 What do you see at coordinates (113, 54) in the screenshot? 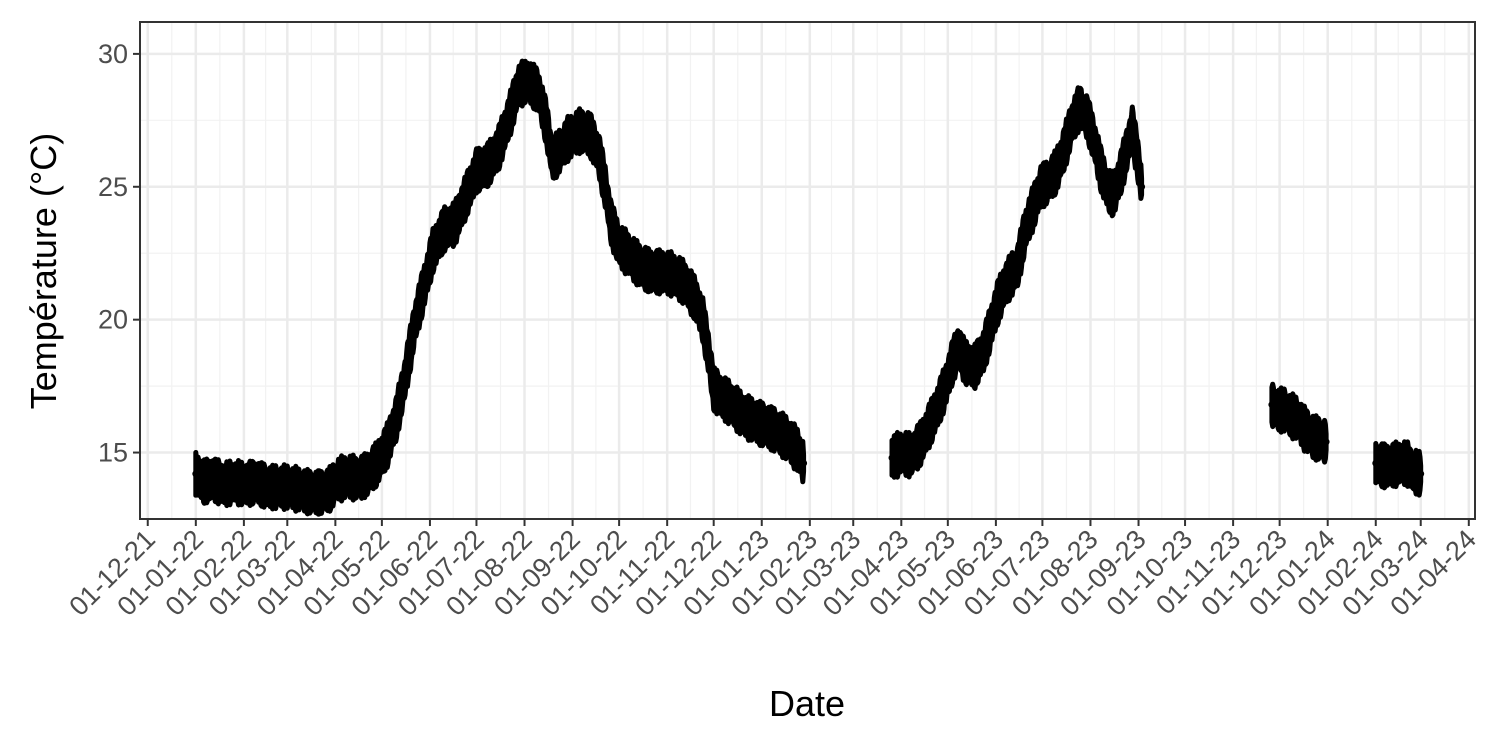
I see `y-tick-label: 30` at bounding box center [113, 54].